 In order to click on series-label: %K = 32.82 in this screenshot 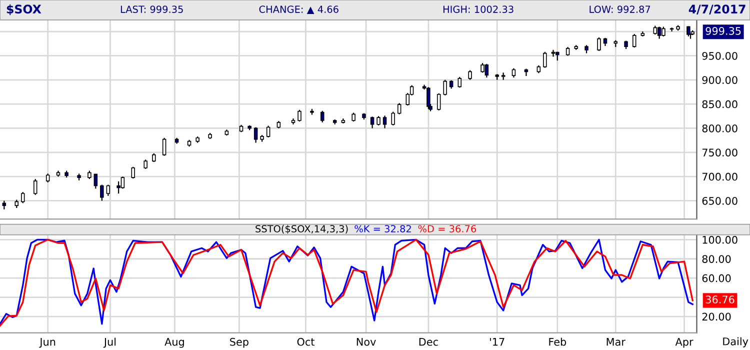, I will do `click(382, 228)`.